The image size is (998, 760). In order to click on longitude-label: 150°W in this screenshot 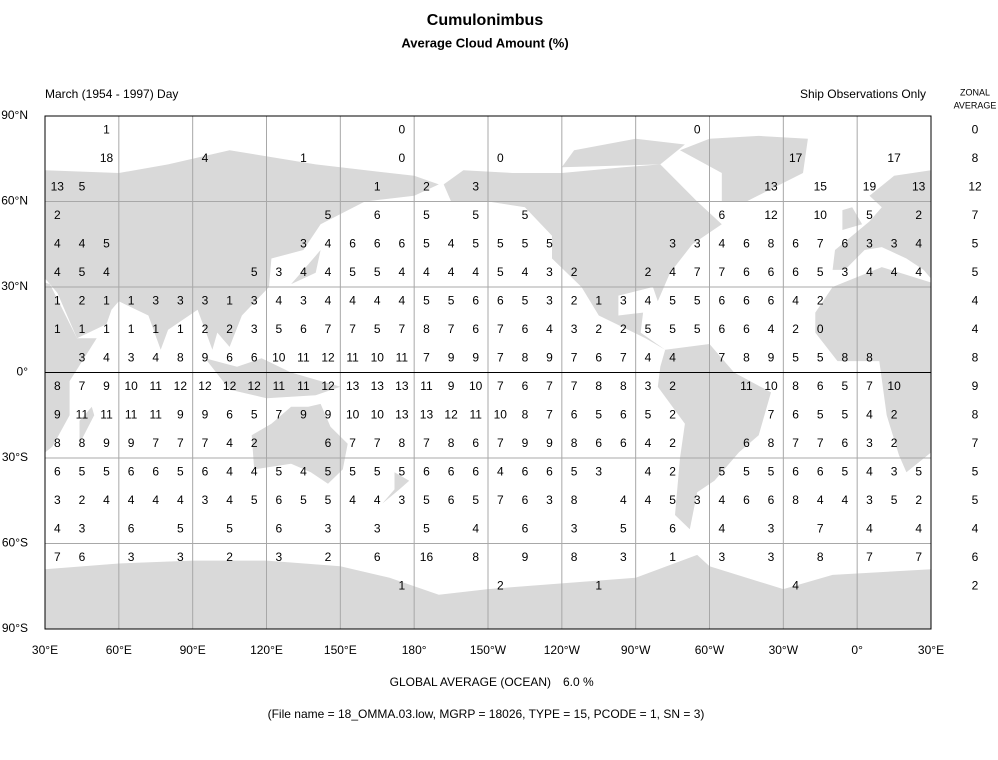, I will do `click(488, 650)`.